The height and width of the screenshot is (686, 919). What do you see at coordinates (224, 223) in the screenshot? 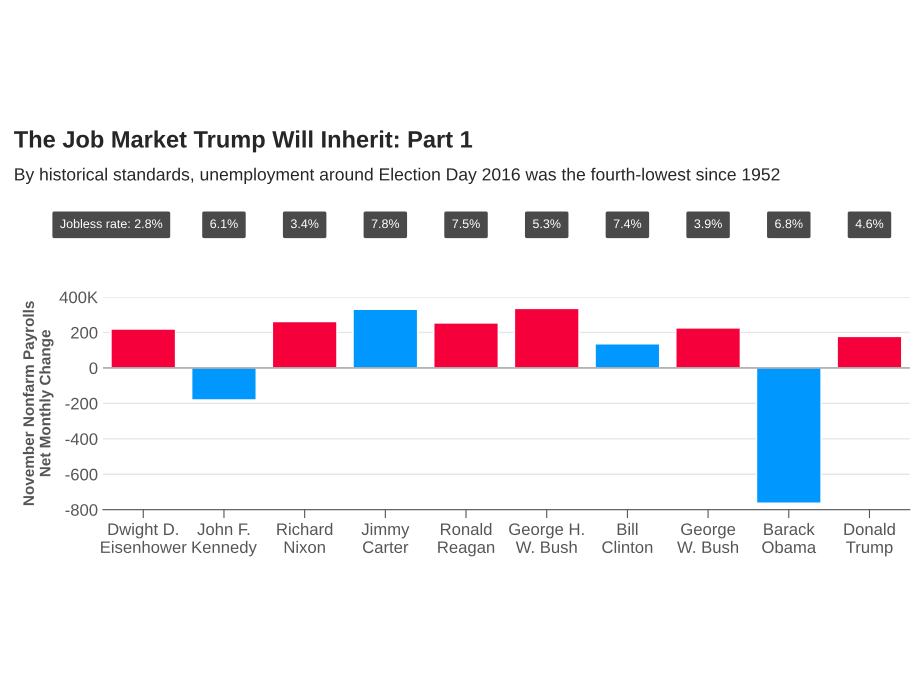
I see `text: 6.1%` at bounding box center [224, 223].